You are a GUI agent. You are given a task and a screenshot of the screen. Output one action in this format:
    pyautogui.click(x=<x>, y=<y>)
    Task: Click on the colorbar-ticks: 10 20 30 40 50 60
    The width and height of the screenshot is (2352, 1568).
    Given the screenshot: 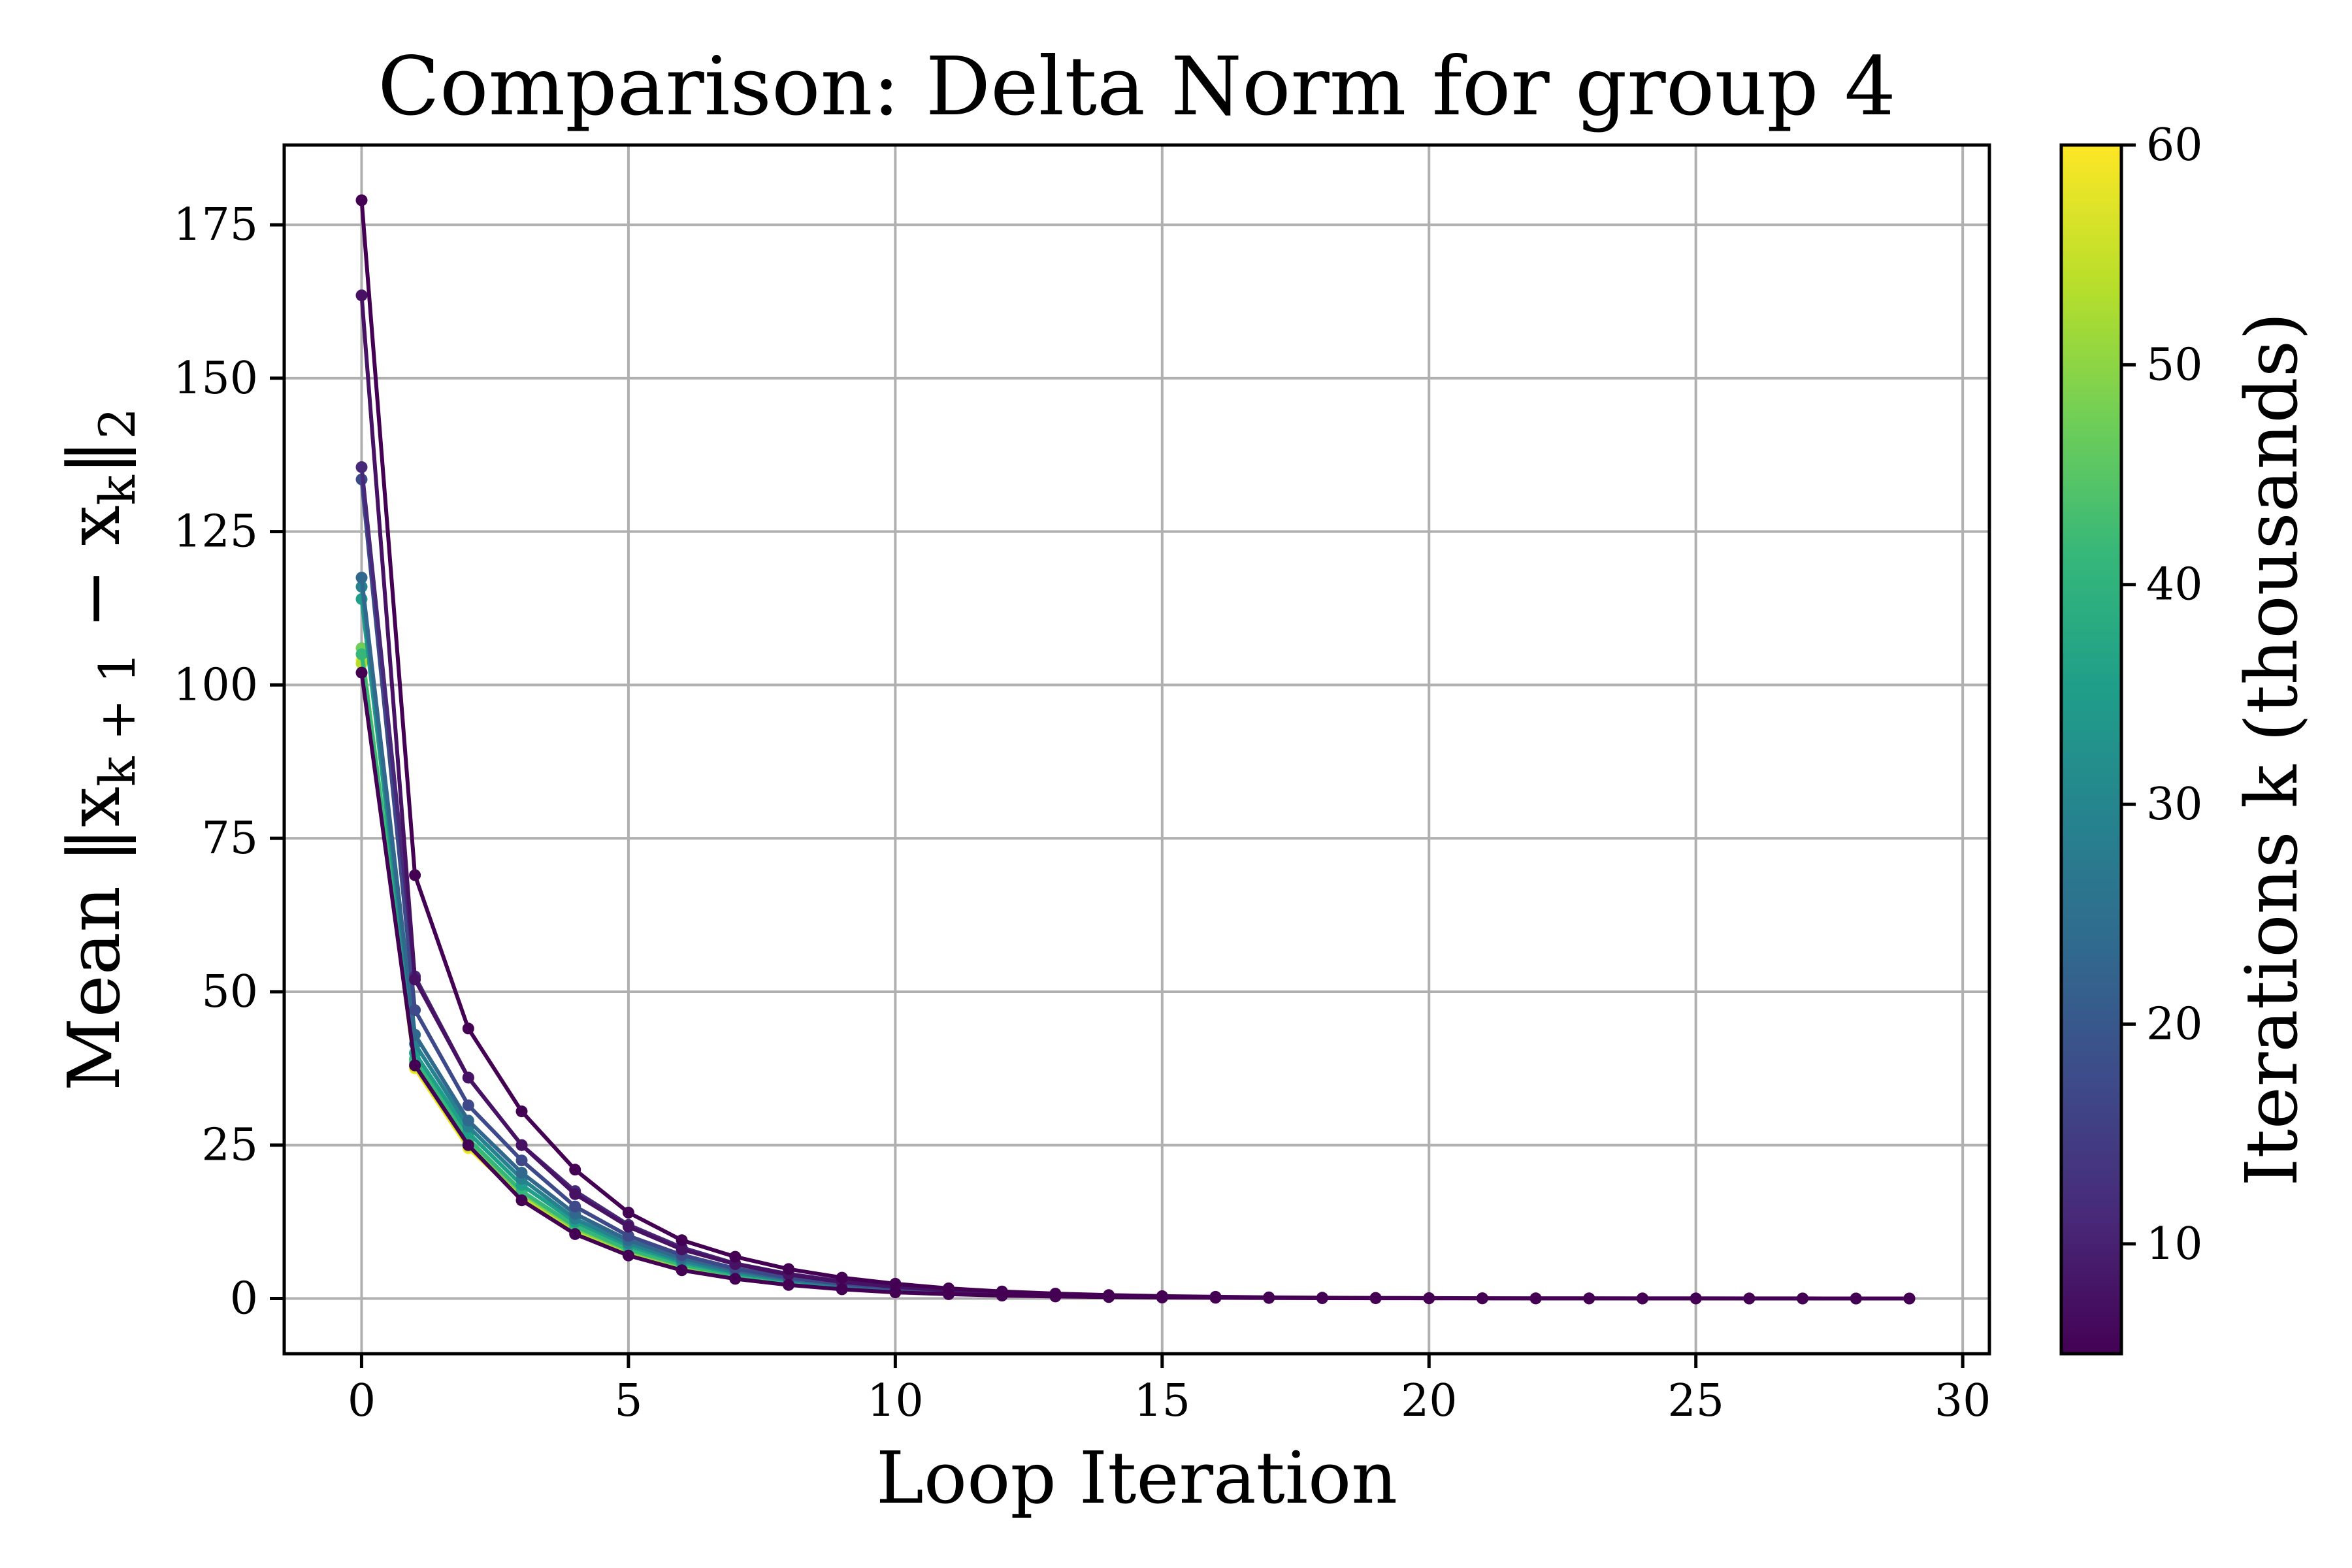 What is the action you would take?
    pyautogui.click(x=2162, y=695)
    